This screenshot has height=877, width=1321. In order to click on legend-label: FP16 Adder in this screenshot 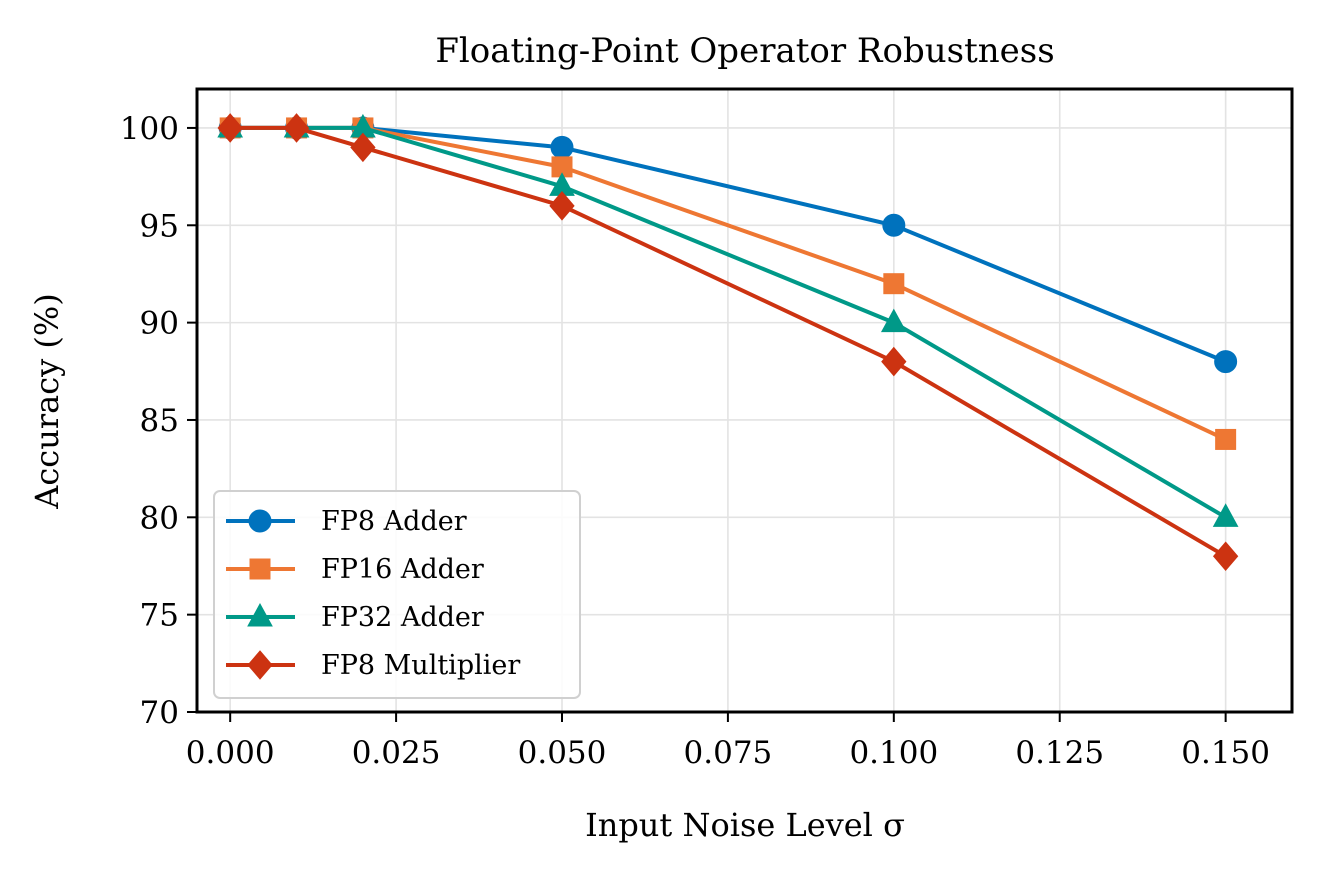, I will do `click(402, 569)`.